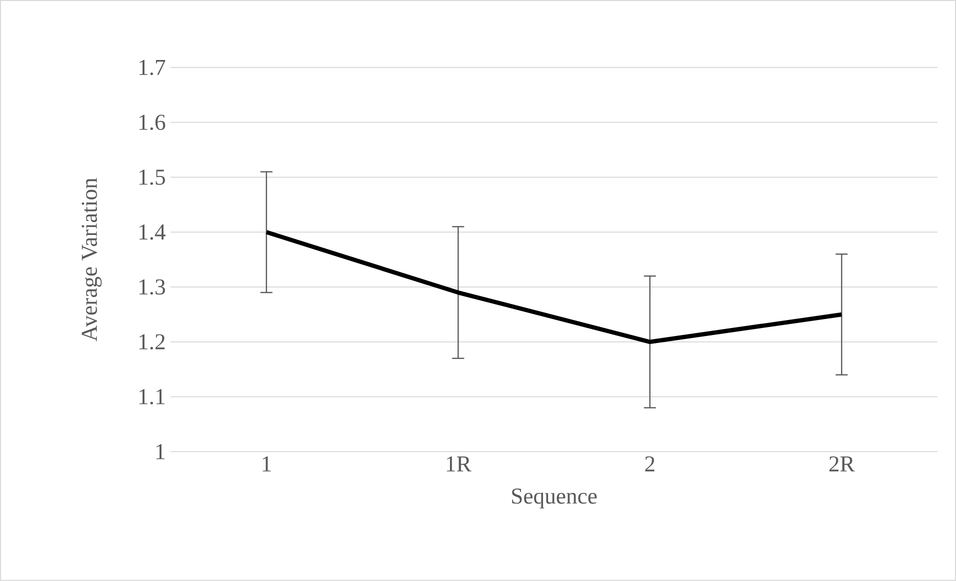 The width and height of the screenshot is (956, 581). What do you see at coordinates (152, 287) in the screenshot?
I see `y-tick-label: 1.3` at bounding box center [152, 287].